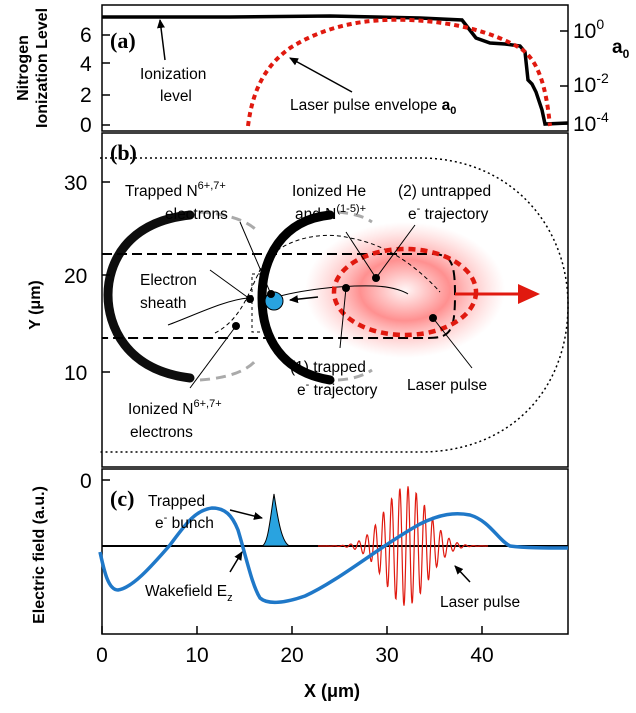 This screenshot has width=636, height=713. I want to click on laser-pulse-ellipse, so click(405, 292).